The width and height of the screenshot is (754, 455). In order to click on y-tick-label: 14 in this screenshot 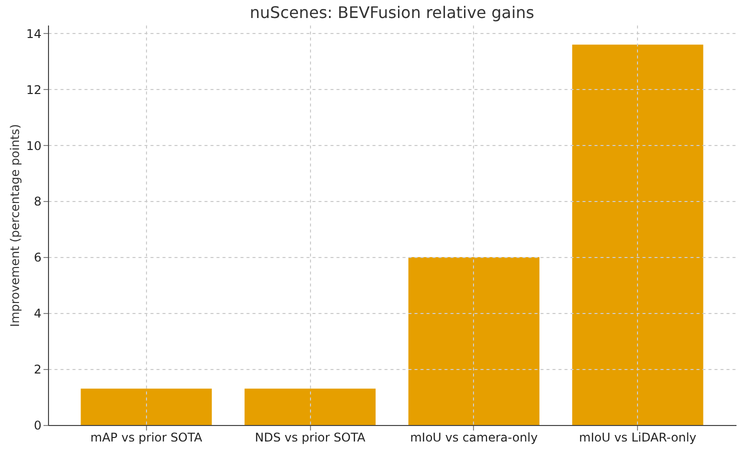, I will do `click(34, 33)`.